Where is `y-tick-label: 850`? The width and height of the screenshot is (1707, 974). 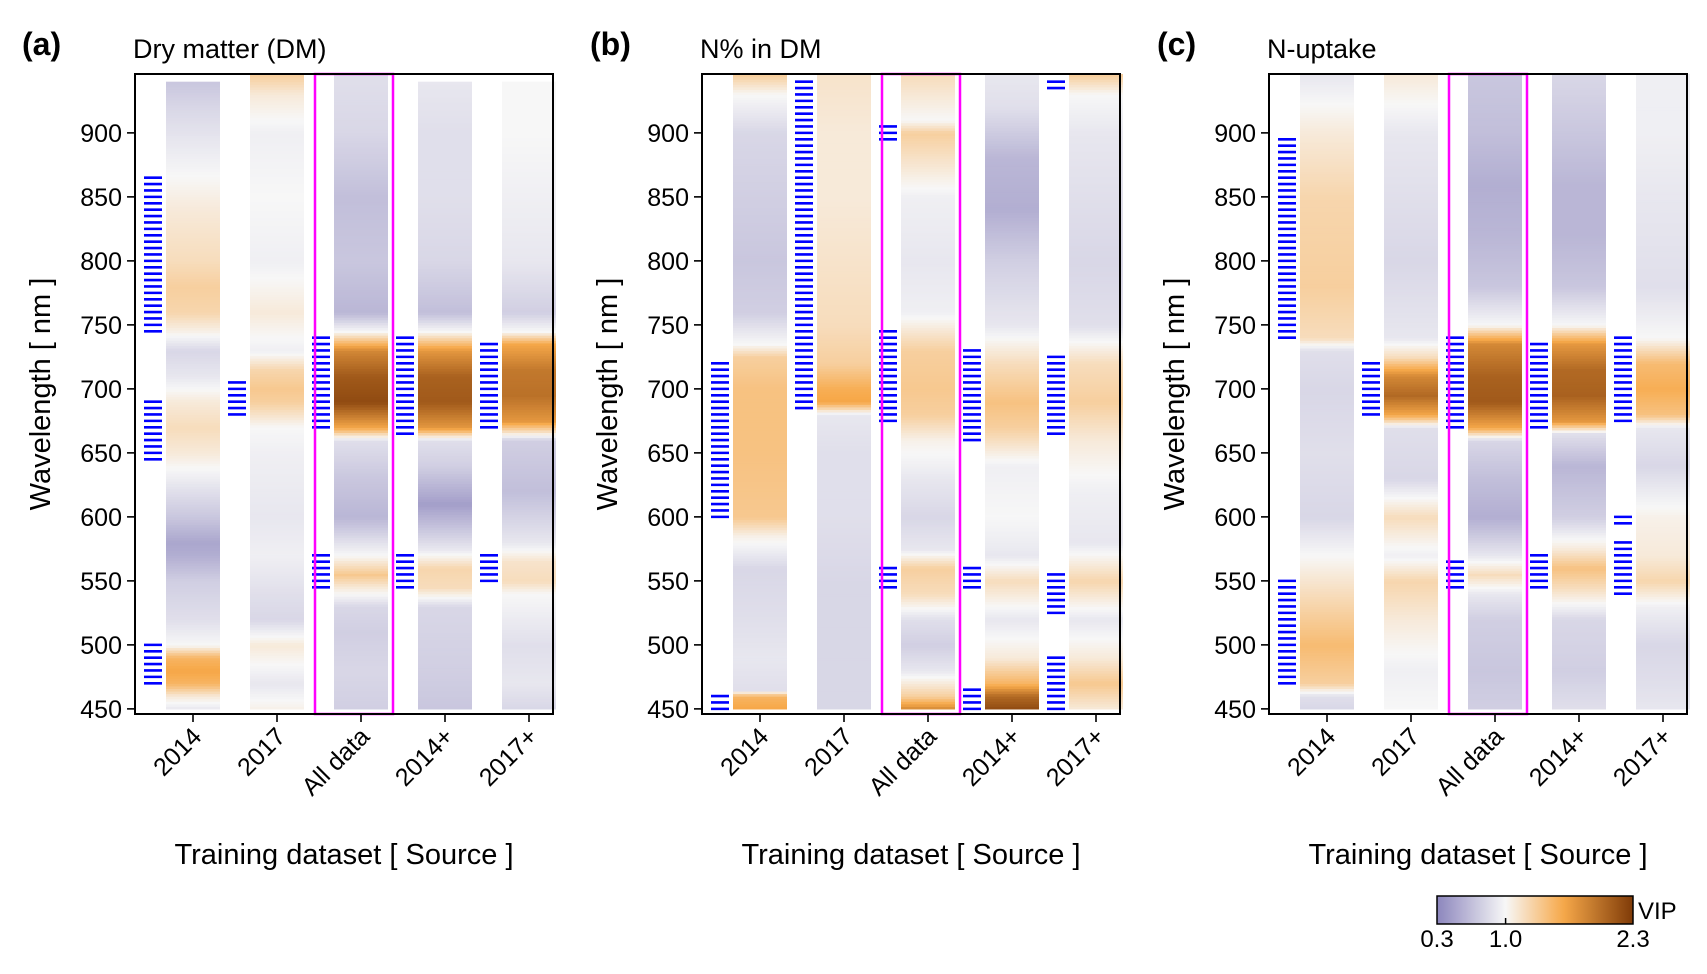 y-tick-label: 850 is located at coordinates (668, 198).